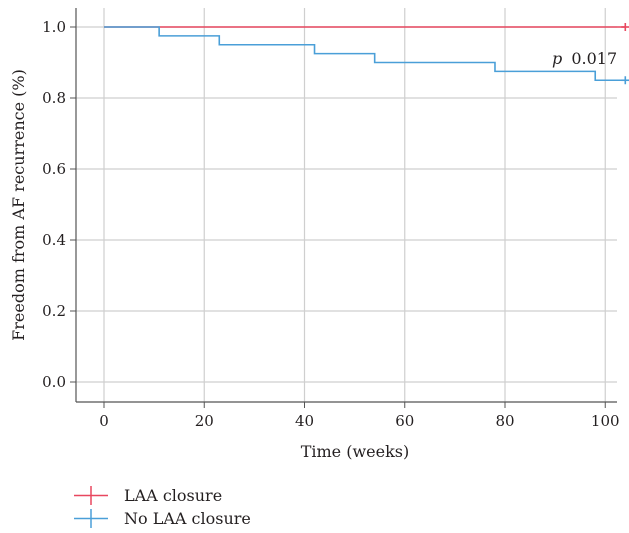  Describe the element at coordinates (187, 518) in the screenshot. I see `legend-label-no-laa-closure: No LAA closure` at that location.